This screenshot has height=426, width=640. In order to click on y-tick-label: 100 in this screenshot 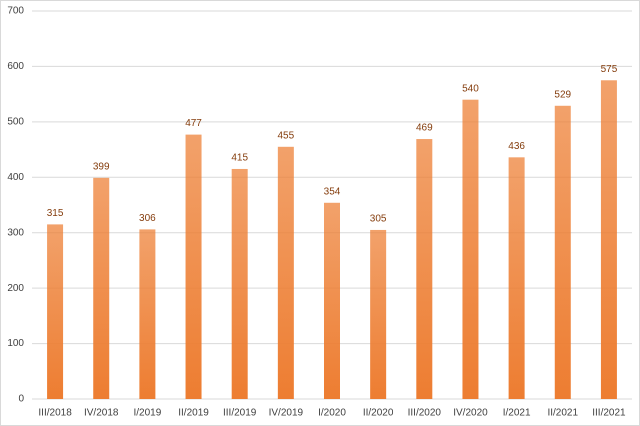, I will do `click(15, 343)`.